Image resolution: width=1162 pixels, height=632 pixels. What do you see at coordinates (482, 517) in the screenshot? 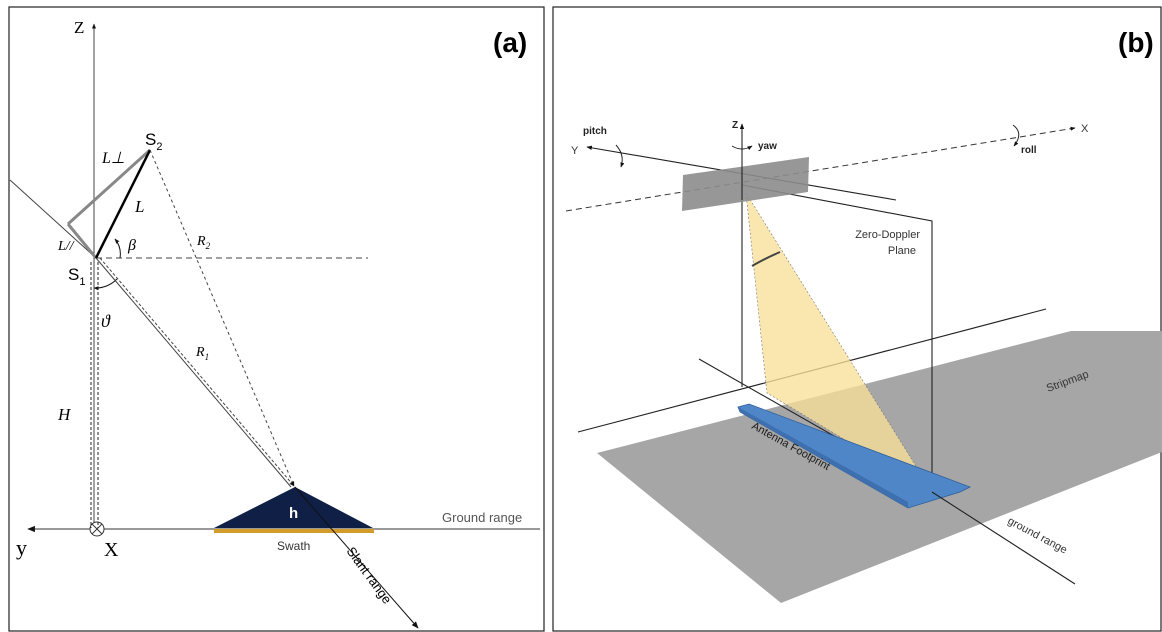
I see `ground-range-label: Ground range` at bounding box center [482, 517].